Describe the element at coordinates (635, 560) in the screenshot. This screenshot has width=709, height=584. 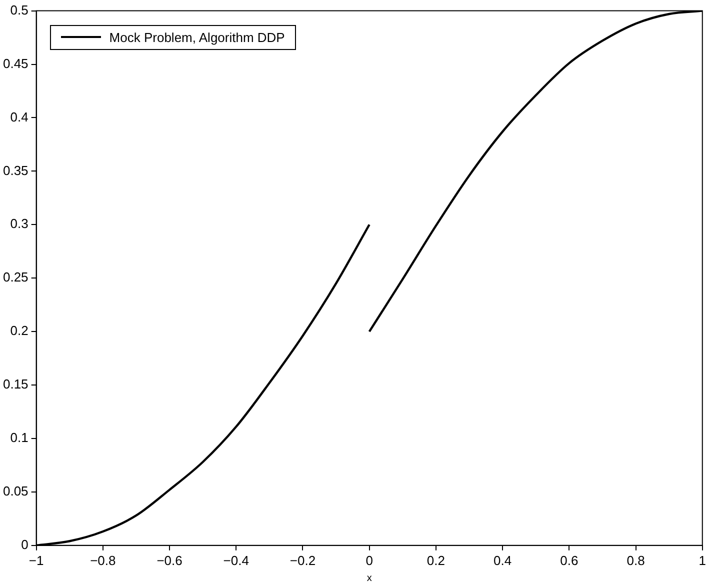
I see `x-tick-label: 0.8` at that location.